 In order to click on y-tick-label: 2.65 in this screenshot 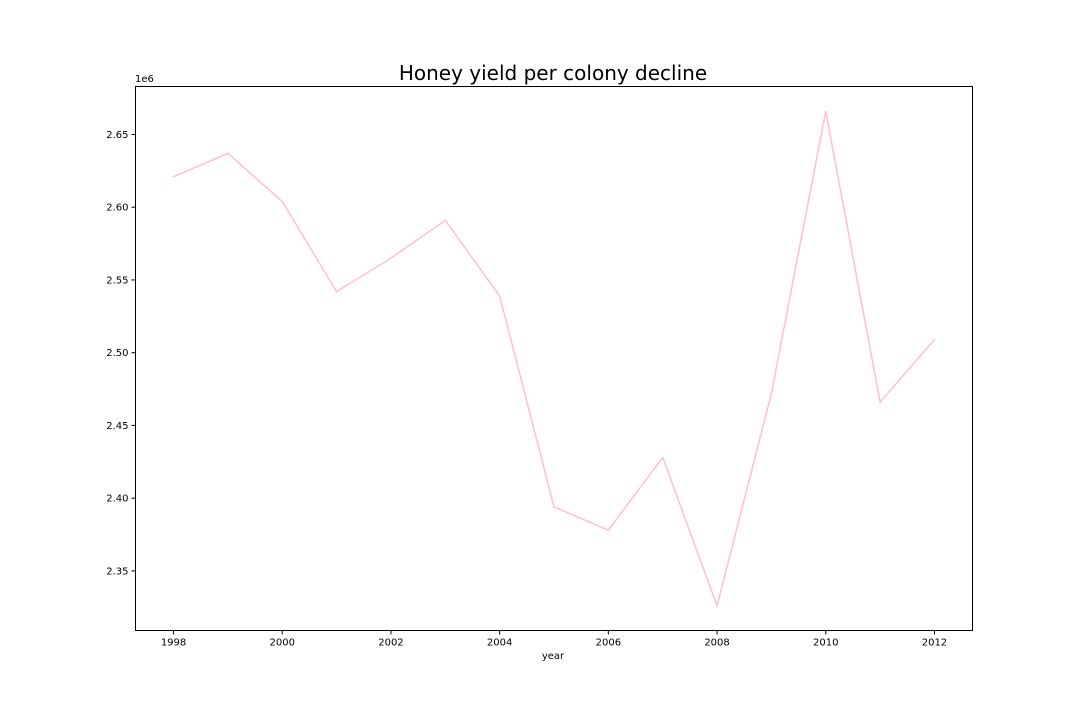, I will do `click(117, 135)`.